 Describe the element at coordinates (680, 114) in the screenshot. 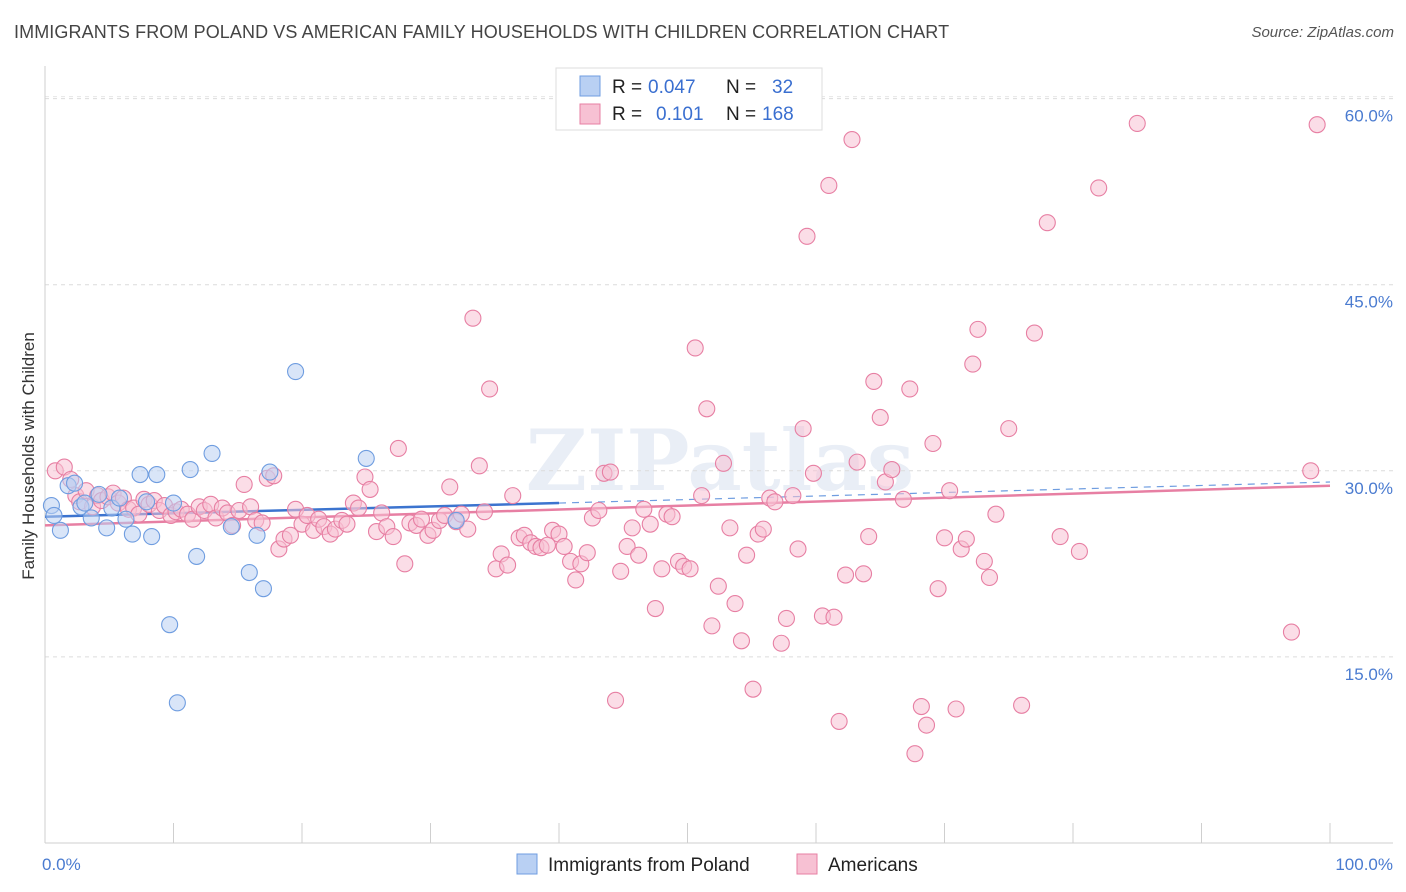

I see `legend-r-value-2: 0.101` at that location.